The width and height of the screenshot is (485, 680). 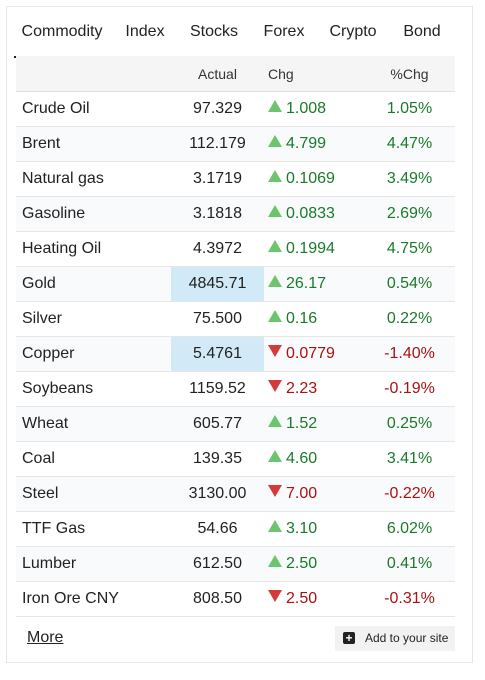 I want to click on table-row: Gold 4845.71 26.17 0.54%, so click(x=235, y=284).